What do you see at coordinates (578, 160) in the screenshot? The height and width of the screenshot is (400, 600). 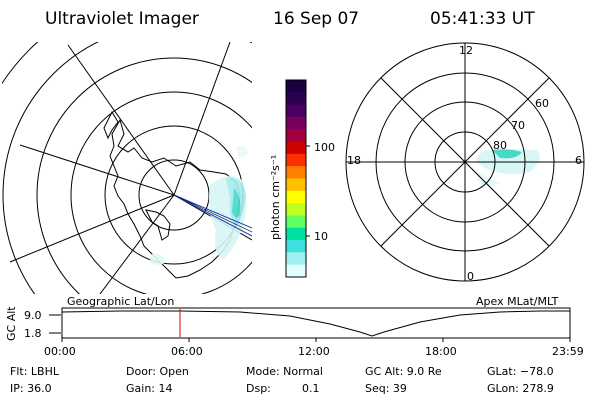 I see `mlt-label-6: 6` at bounding box center [578, 160].